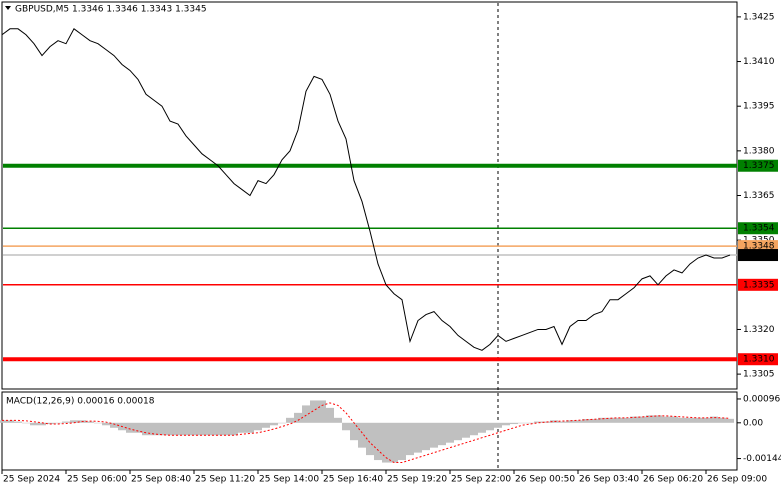 This screenshot has height=489, width=781. What do you see at coordinates (762, 459) in the screenshot?
I see `y-tick-label: -0.00144` at bounding box center [762, 459].